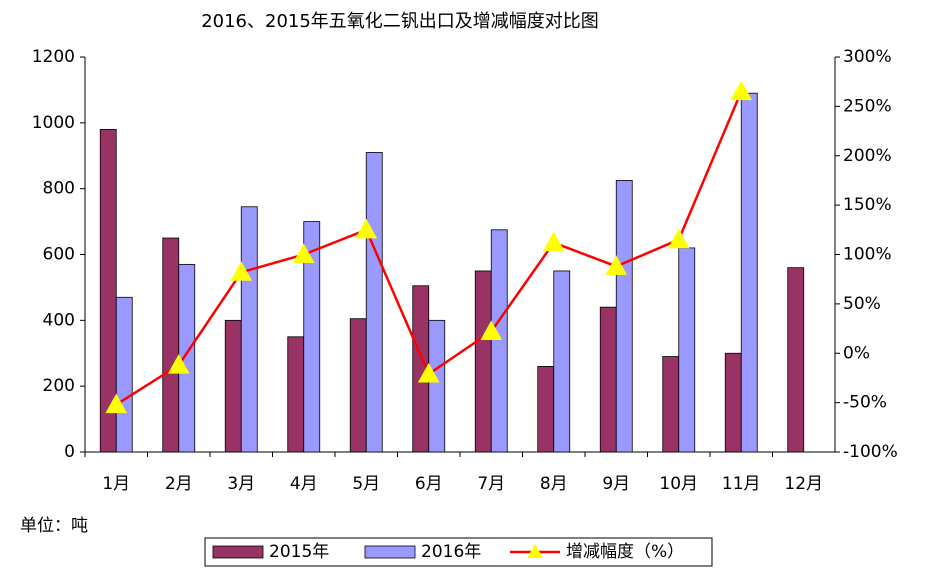 Image resolution: width=926 pixels, height=572 pixels. What do you see at coordinates (678, 484) in the screenshot?
I see `x-tick-label: 10月` at bounding box center [678, 484].